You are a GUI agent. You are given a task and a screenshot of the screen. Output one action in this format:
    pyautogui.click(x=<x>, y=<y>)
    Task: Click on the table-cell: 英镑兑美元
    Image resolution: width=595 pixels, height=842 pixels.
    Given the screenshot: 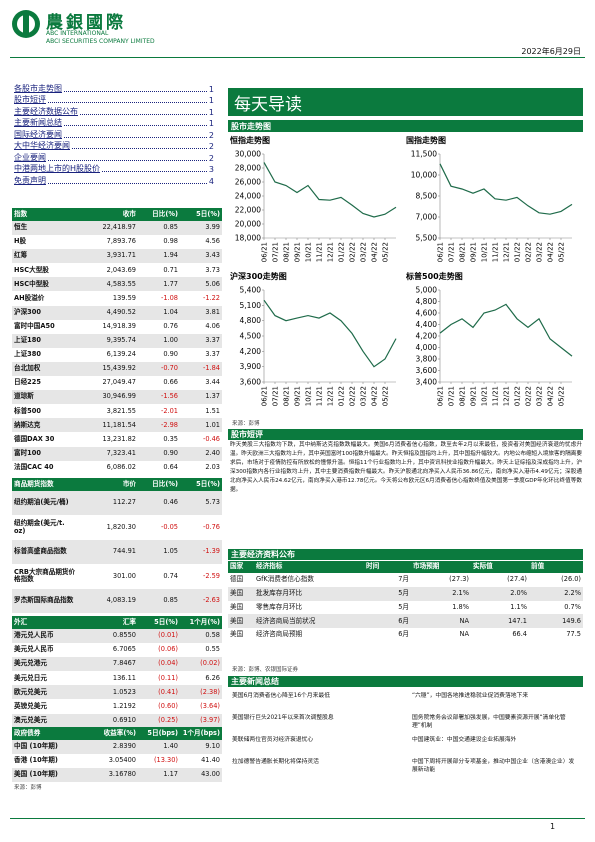 What is the action you would take?
    pyautogui.click(x=30, y=705)
    